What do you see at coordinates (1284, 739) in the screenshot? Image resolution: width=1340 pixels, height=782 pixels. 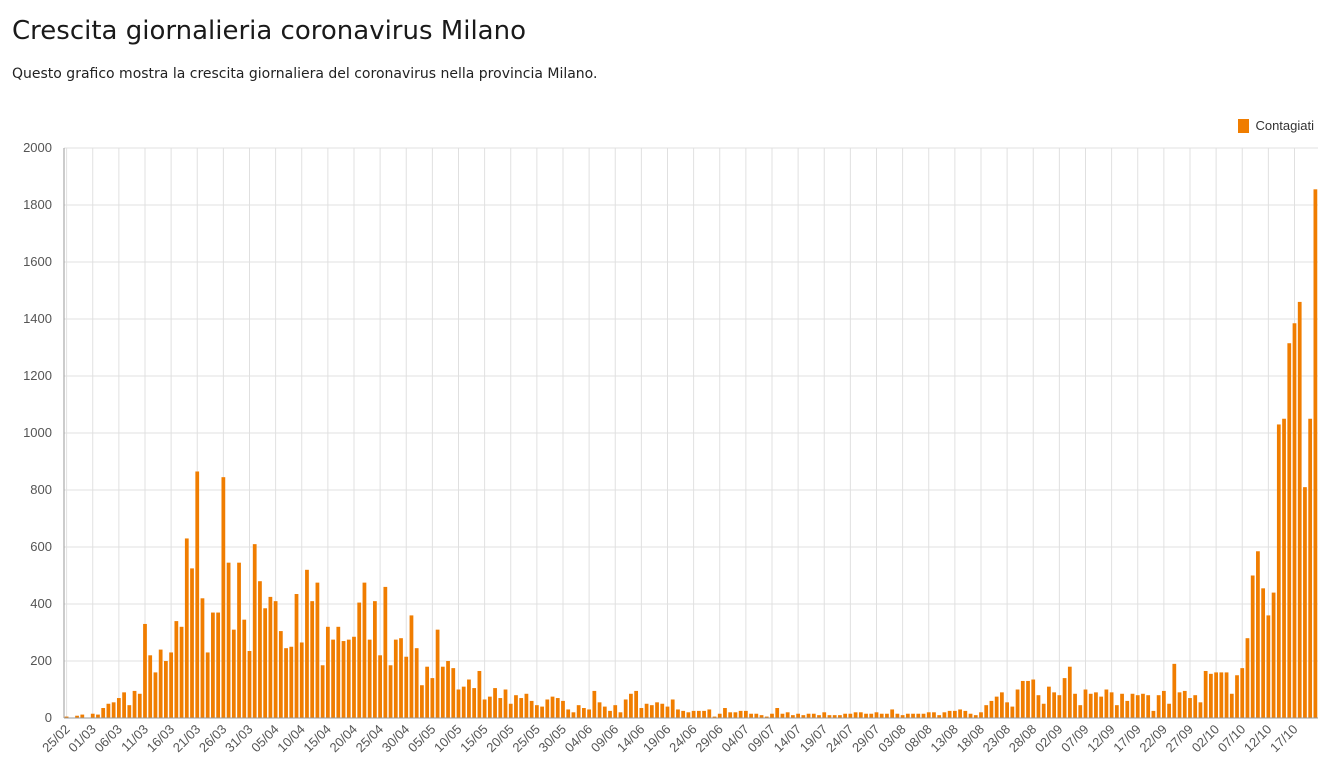 I see `x-tick-label: 17/10` at bounding box center [1284, 739].